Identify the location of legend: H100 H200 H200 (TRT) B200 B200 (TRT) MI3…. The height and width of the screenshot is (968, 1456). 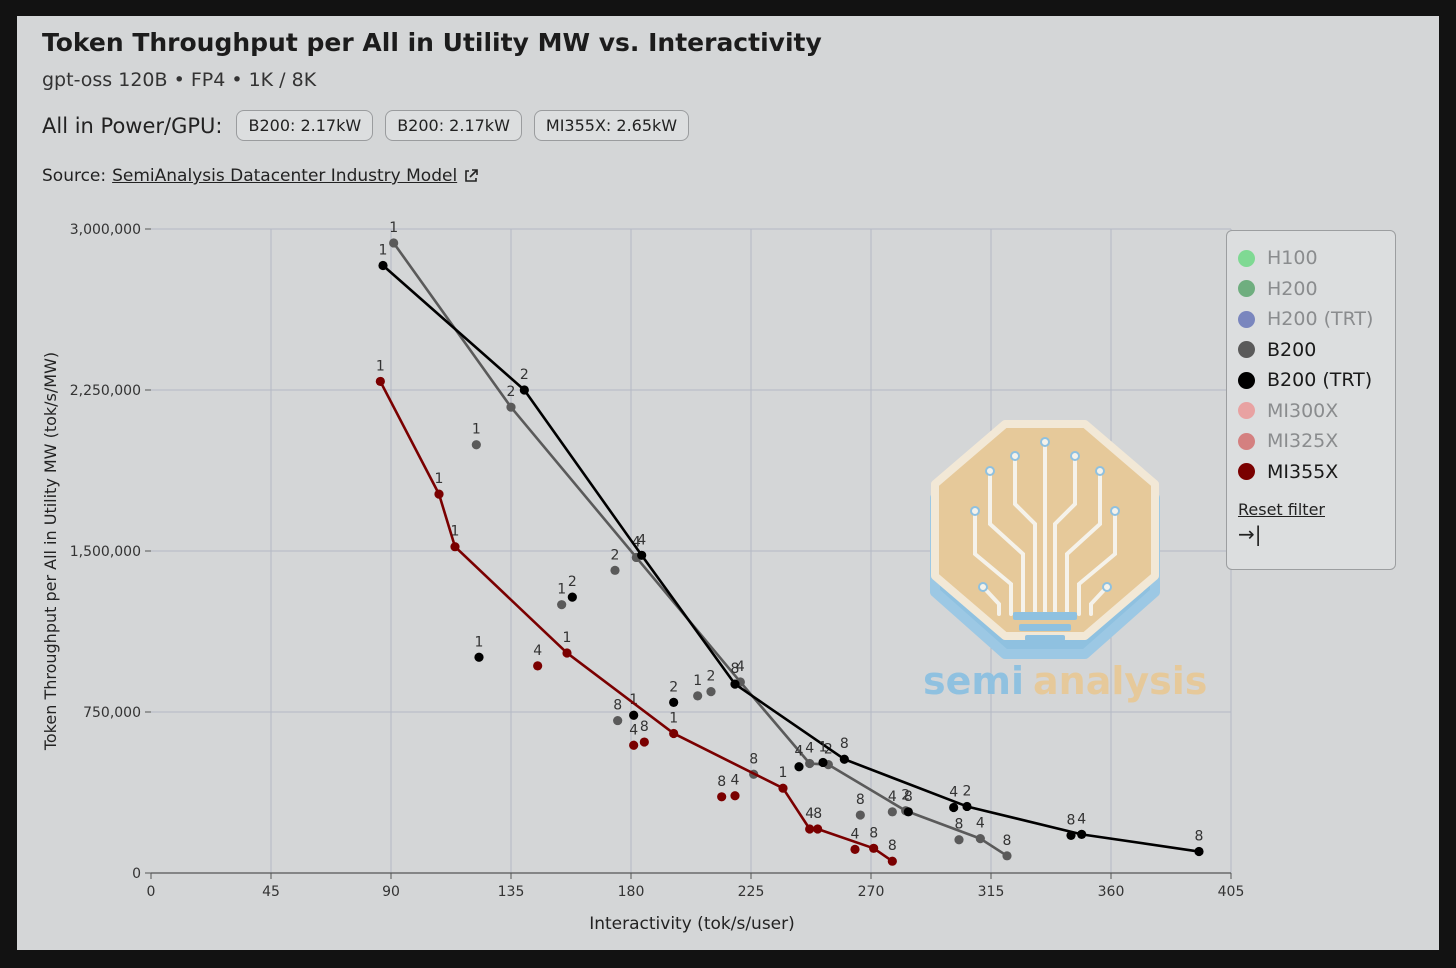
(1311, 400).